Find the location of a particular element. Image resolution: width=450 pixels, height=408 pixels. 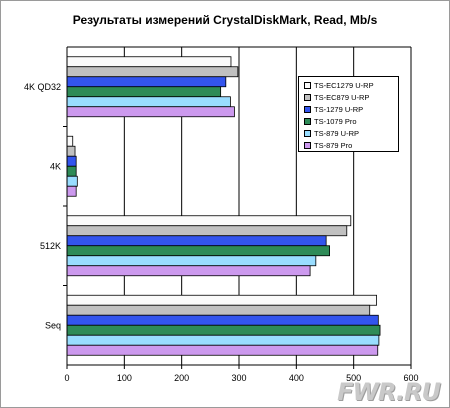

y-tick-label: 4K QD32 is located at coordinates (42, 87).